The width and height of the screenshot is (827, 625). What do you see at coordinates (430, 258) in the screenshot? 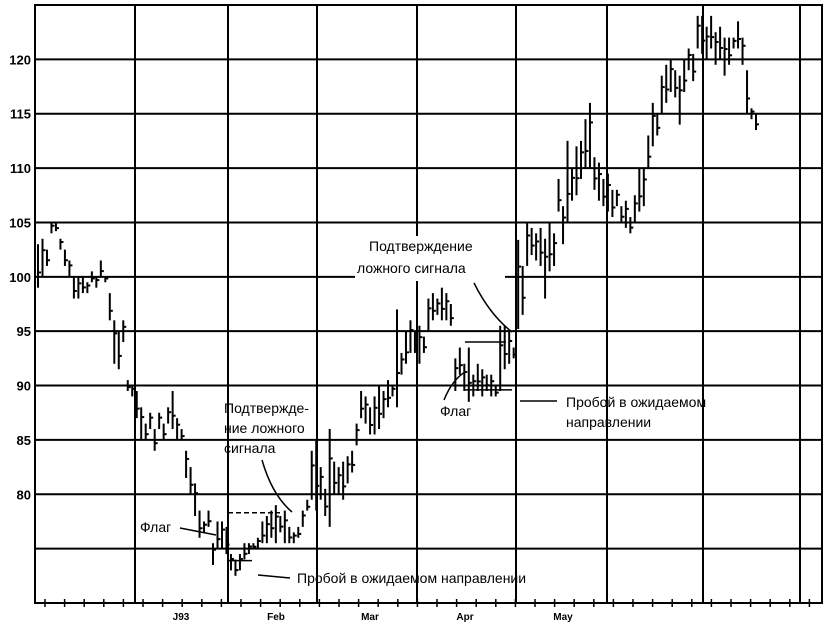
I see `label-background` at bounding box center [430, 258].